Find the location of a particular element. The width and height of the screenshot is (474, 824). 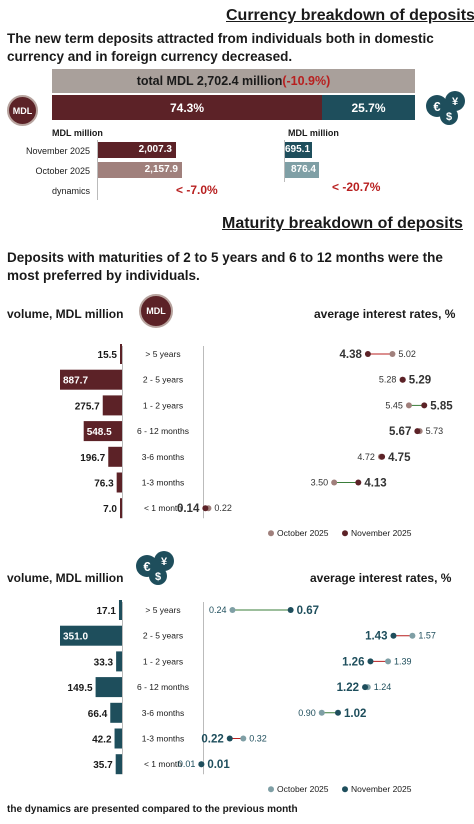

arrow-left-icon: < is located at coordinates (336, 187).